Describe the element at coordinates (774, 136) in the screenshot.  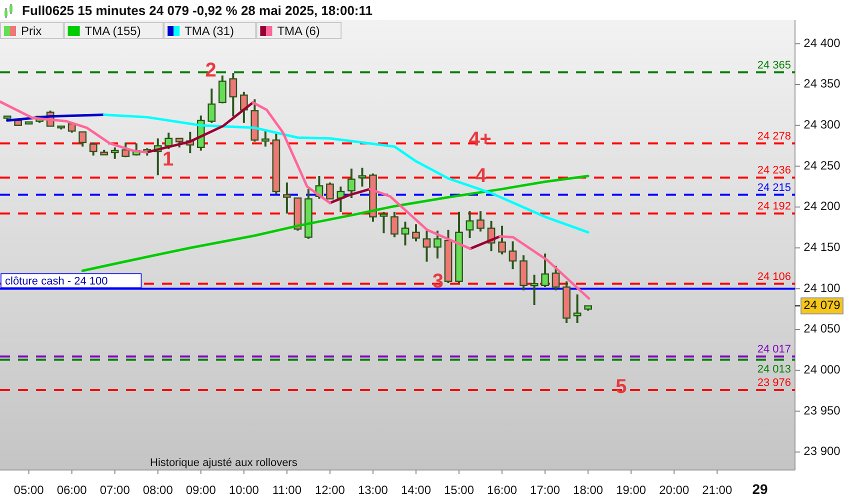
I see `ref-line-label: 24 278` at that location.